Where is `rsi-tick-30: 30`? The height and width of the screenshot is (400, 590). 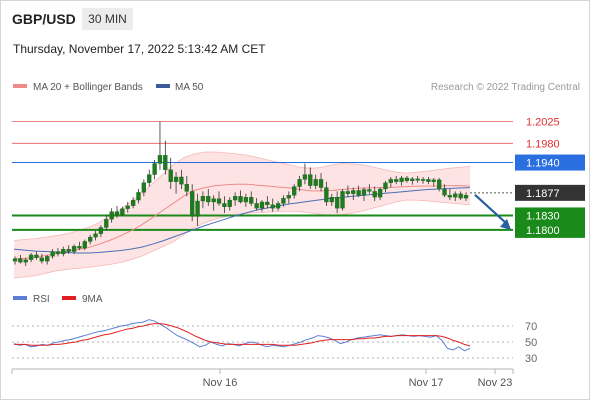
rsi-tick-30: 30 is located at coordinates (531, 359).